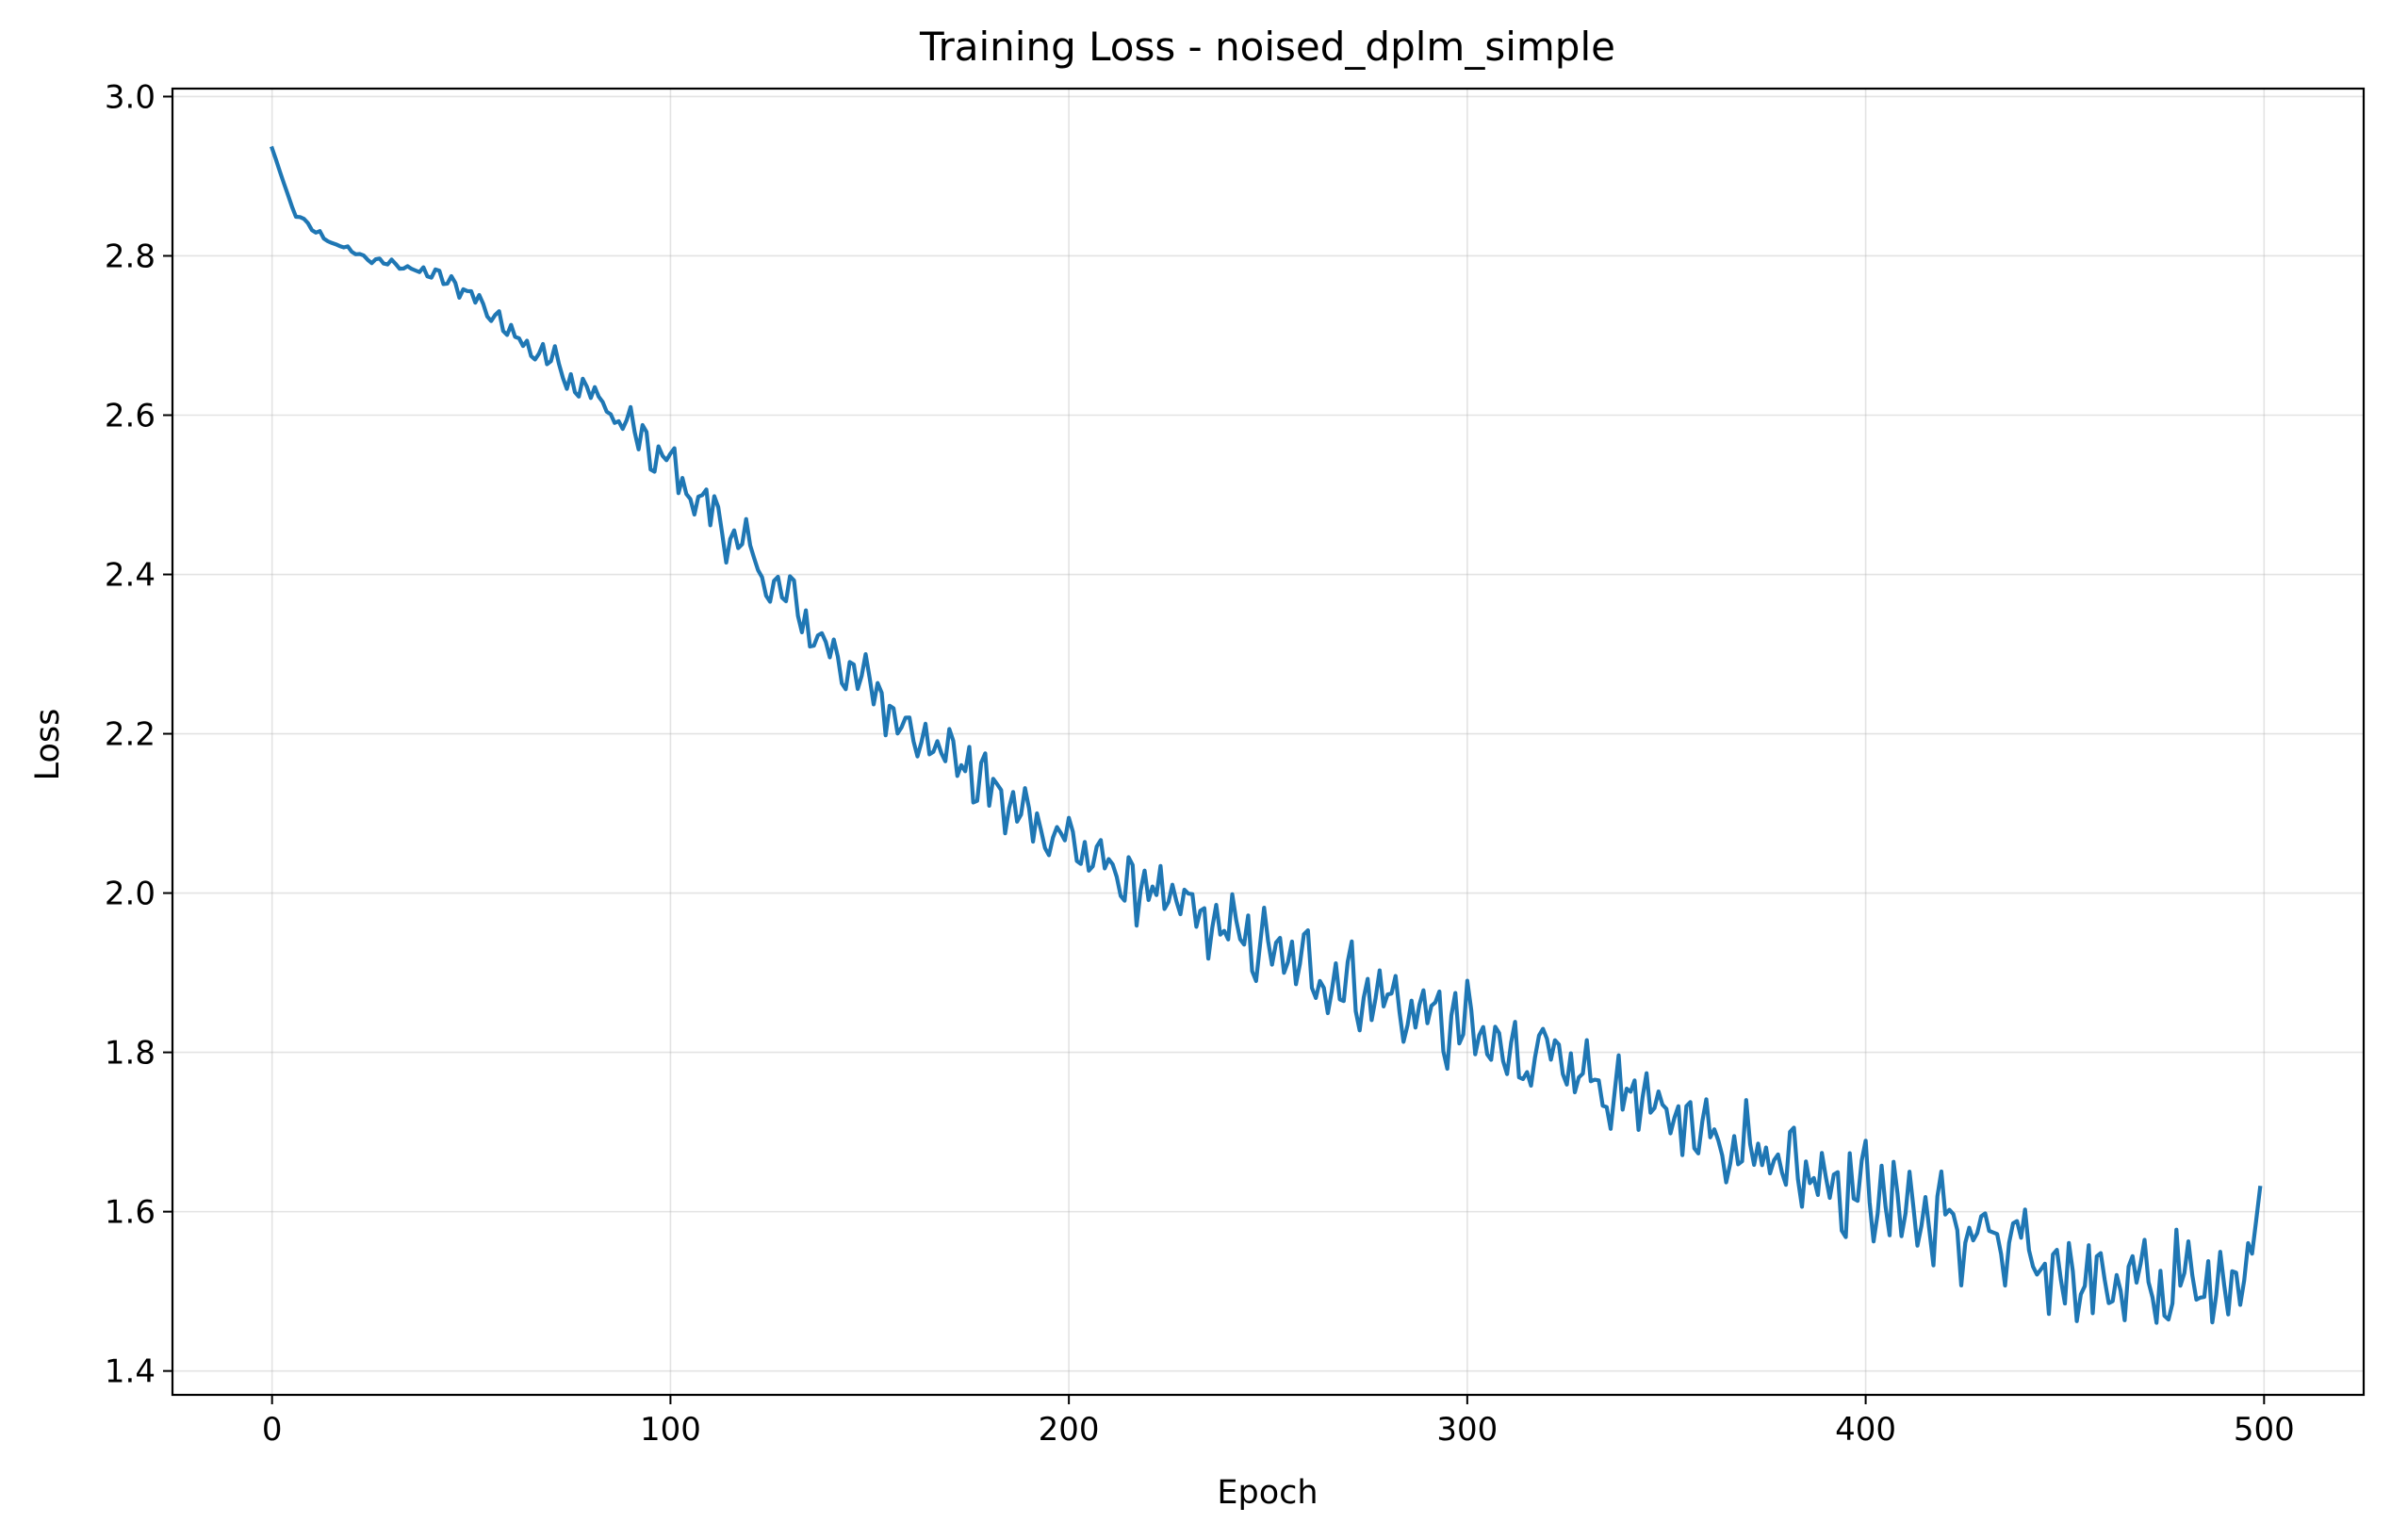 The image size is (2391, 1540). Describe the element at coordinates (130, 894) in the screenshot. I see `y-tick-label: 2.0` at that location.